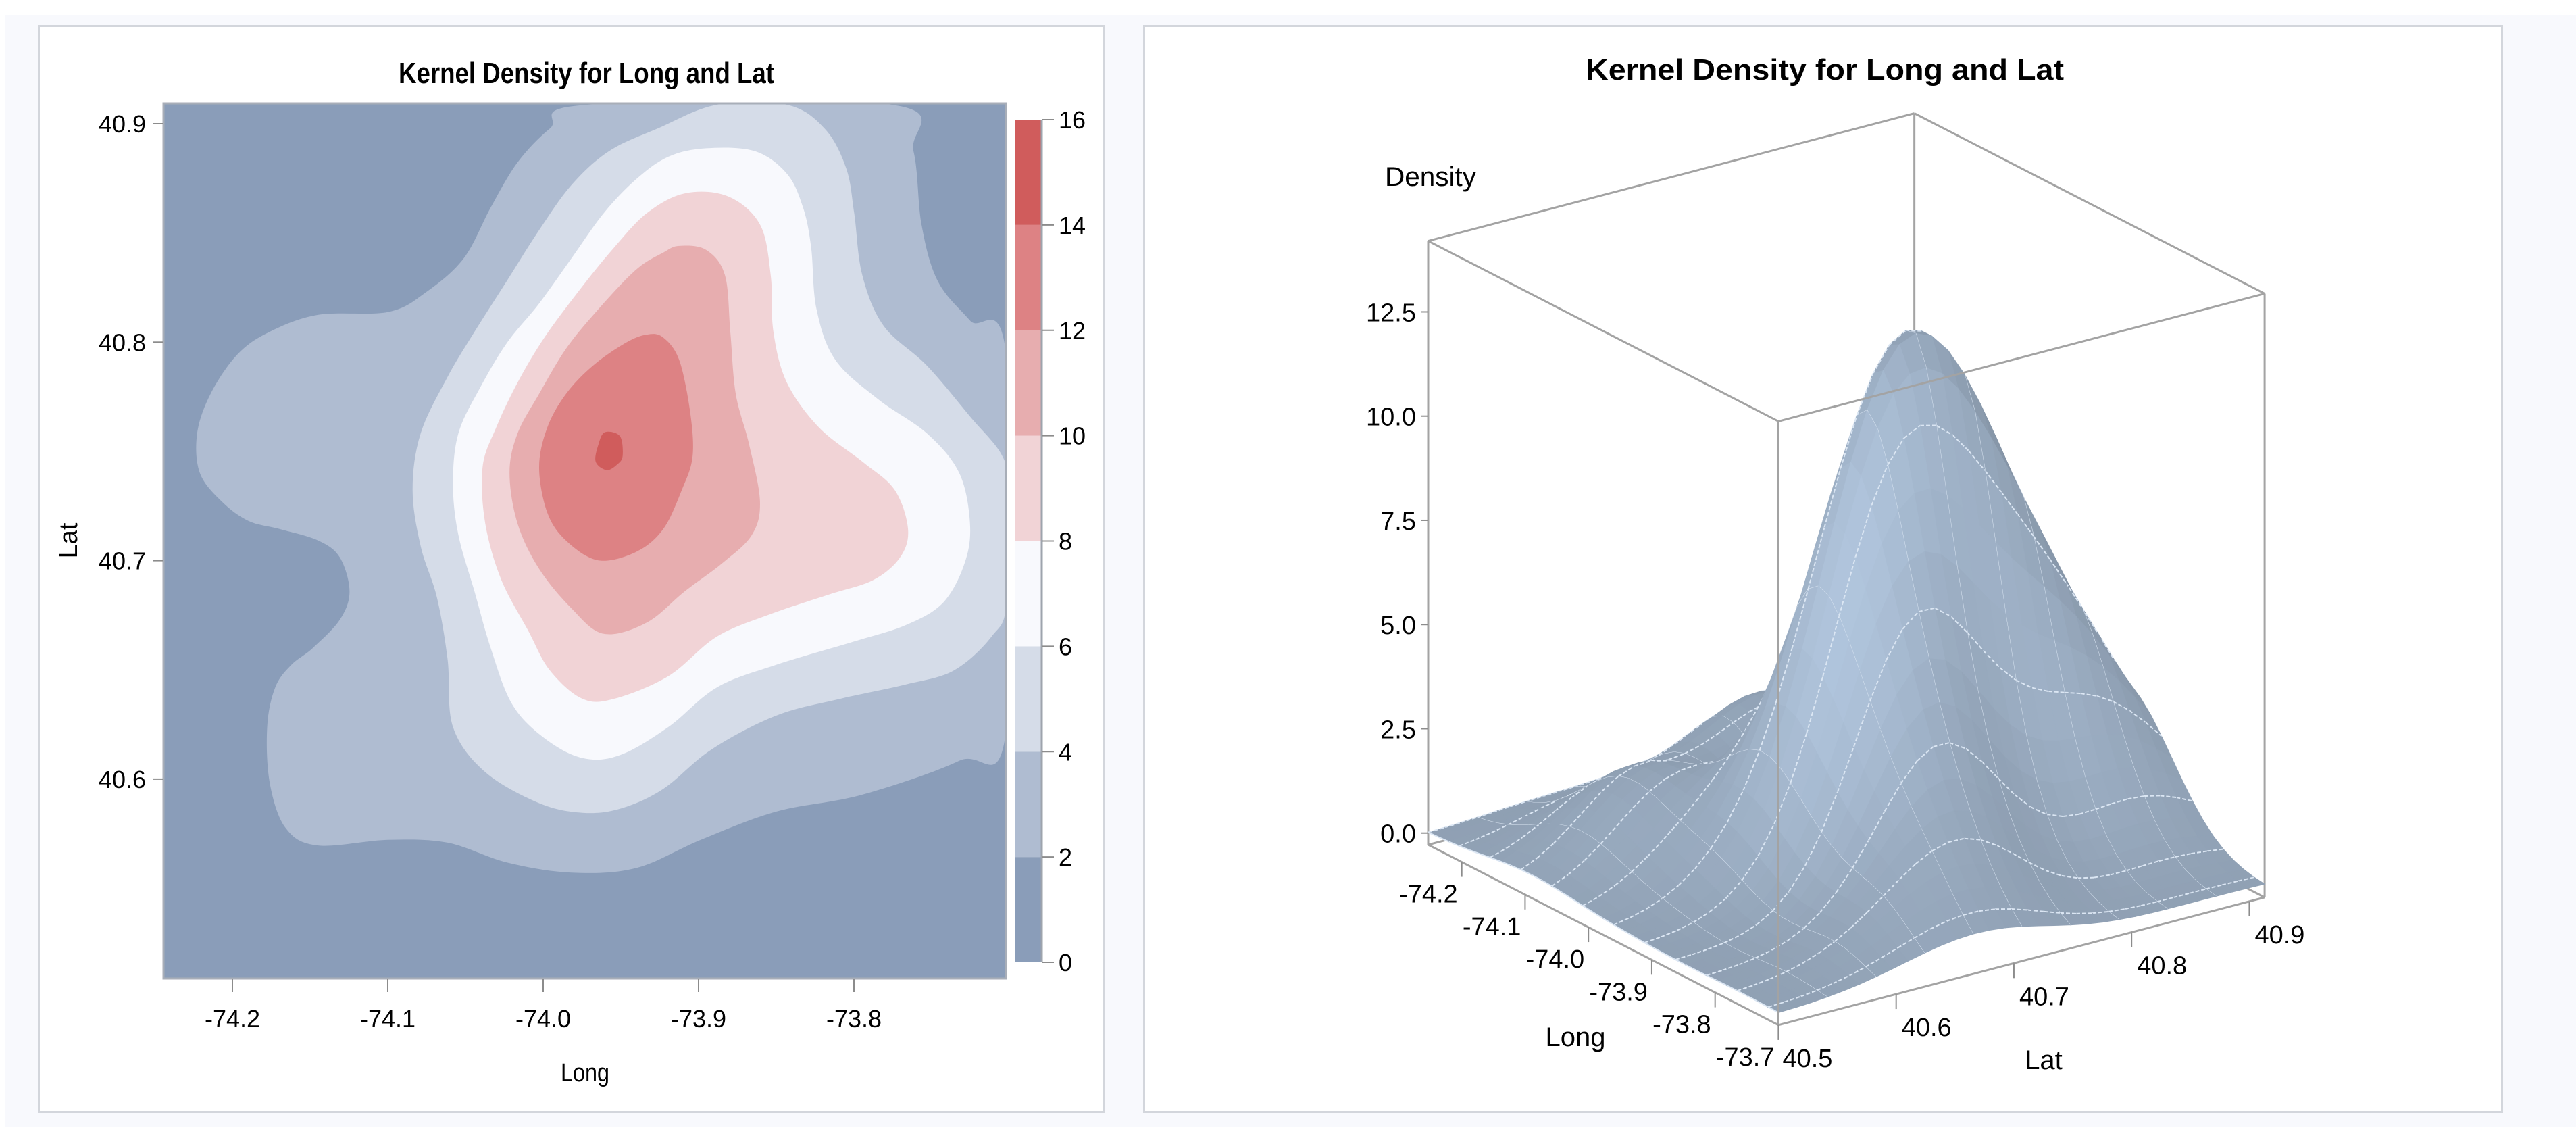 The width and height of the screenshot is (2576, 1136). I want to click on z-tick-label: 5.0, so click(1398, 626).